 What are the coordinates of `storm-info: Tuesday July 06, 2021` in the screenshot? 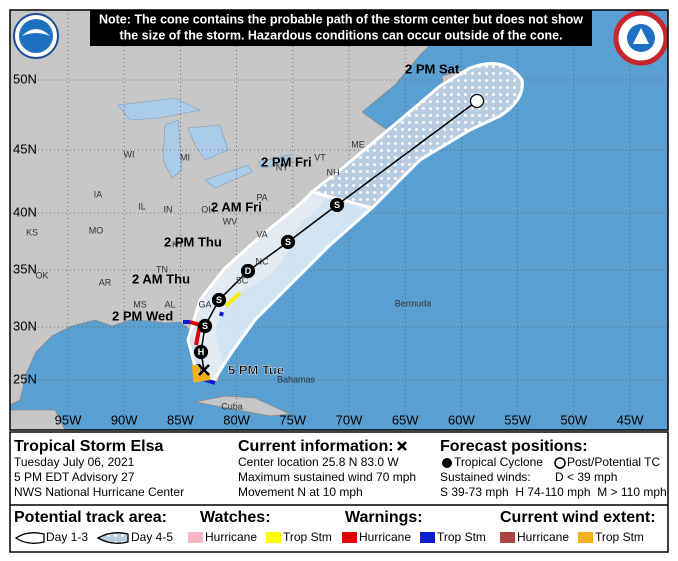 It's located at (74, 462).